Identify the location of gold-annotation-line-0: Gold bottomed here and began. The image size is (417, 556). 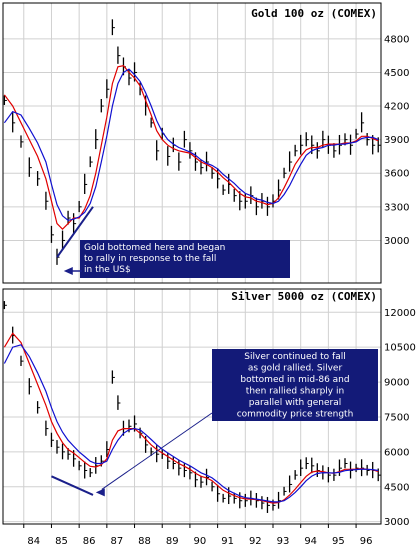
(154, 248).